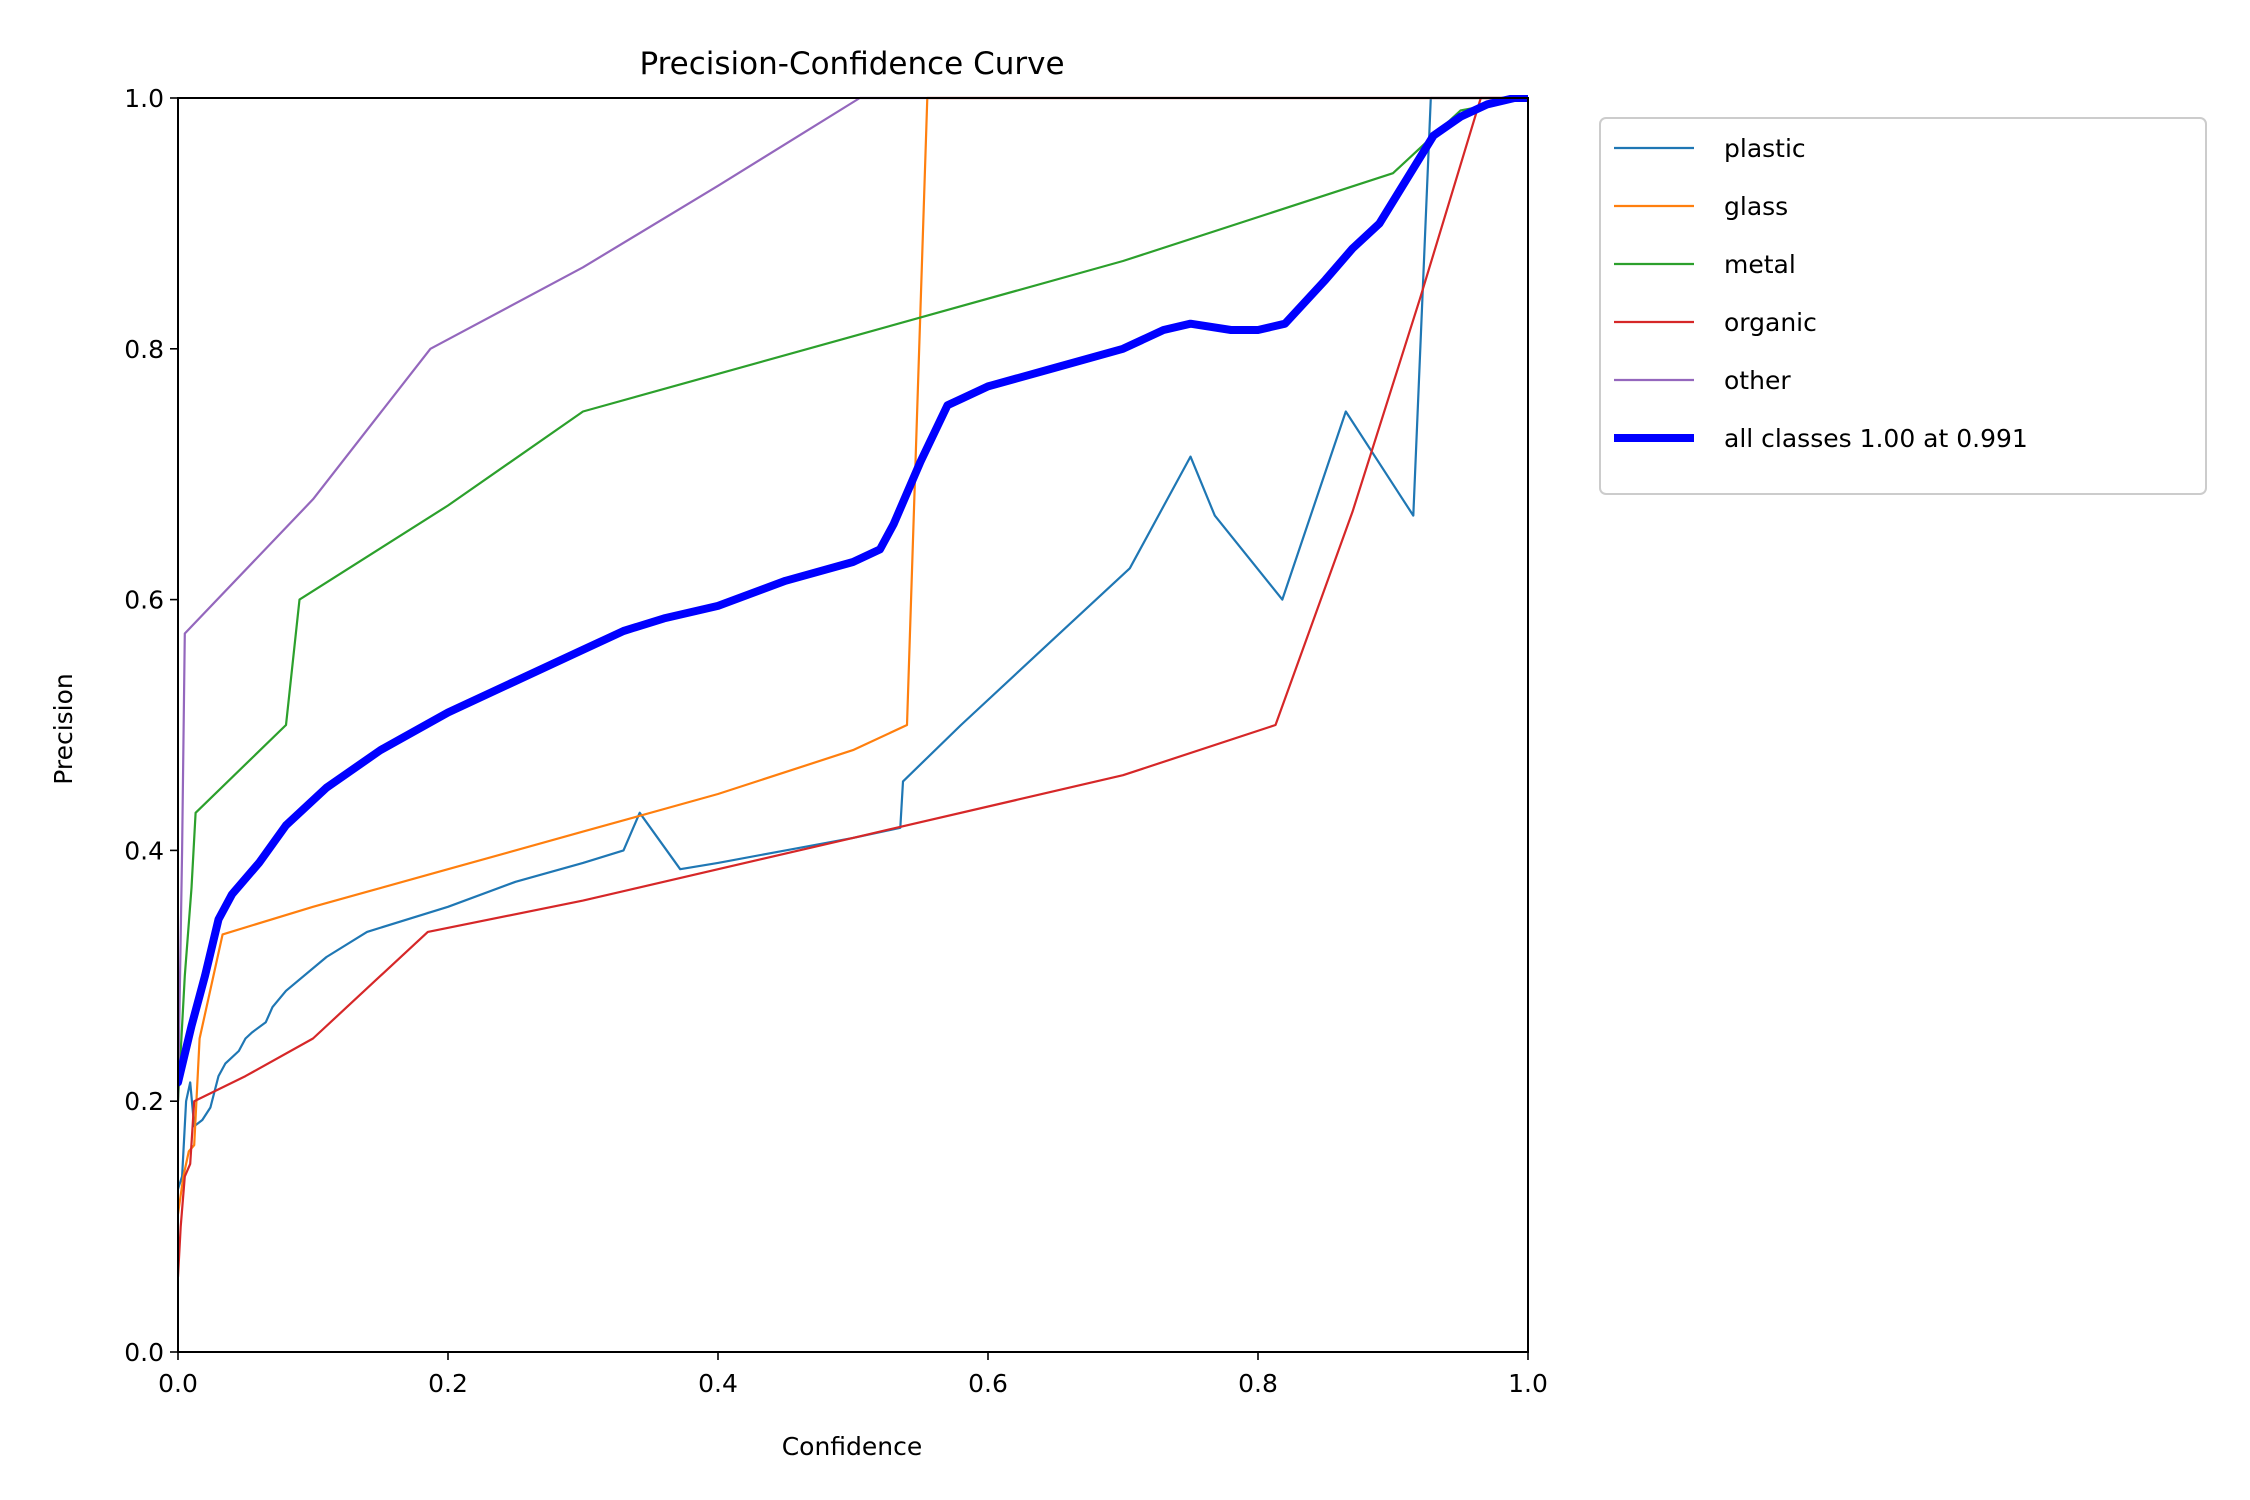 This screenshot has height=1500, width=2250. Describe the element at coordinates (852, 1446) in the screenshot. I see `x-axis-label: Confidence` at that location.